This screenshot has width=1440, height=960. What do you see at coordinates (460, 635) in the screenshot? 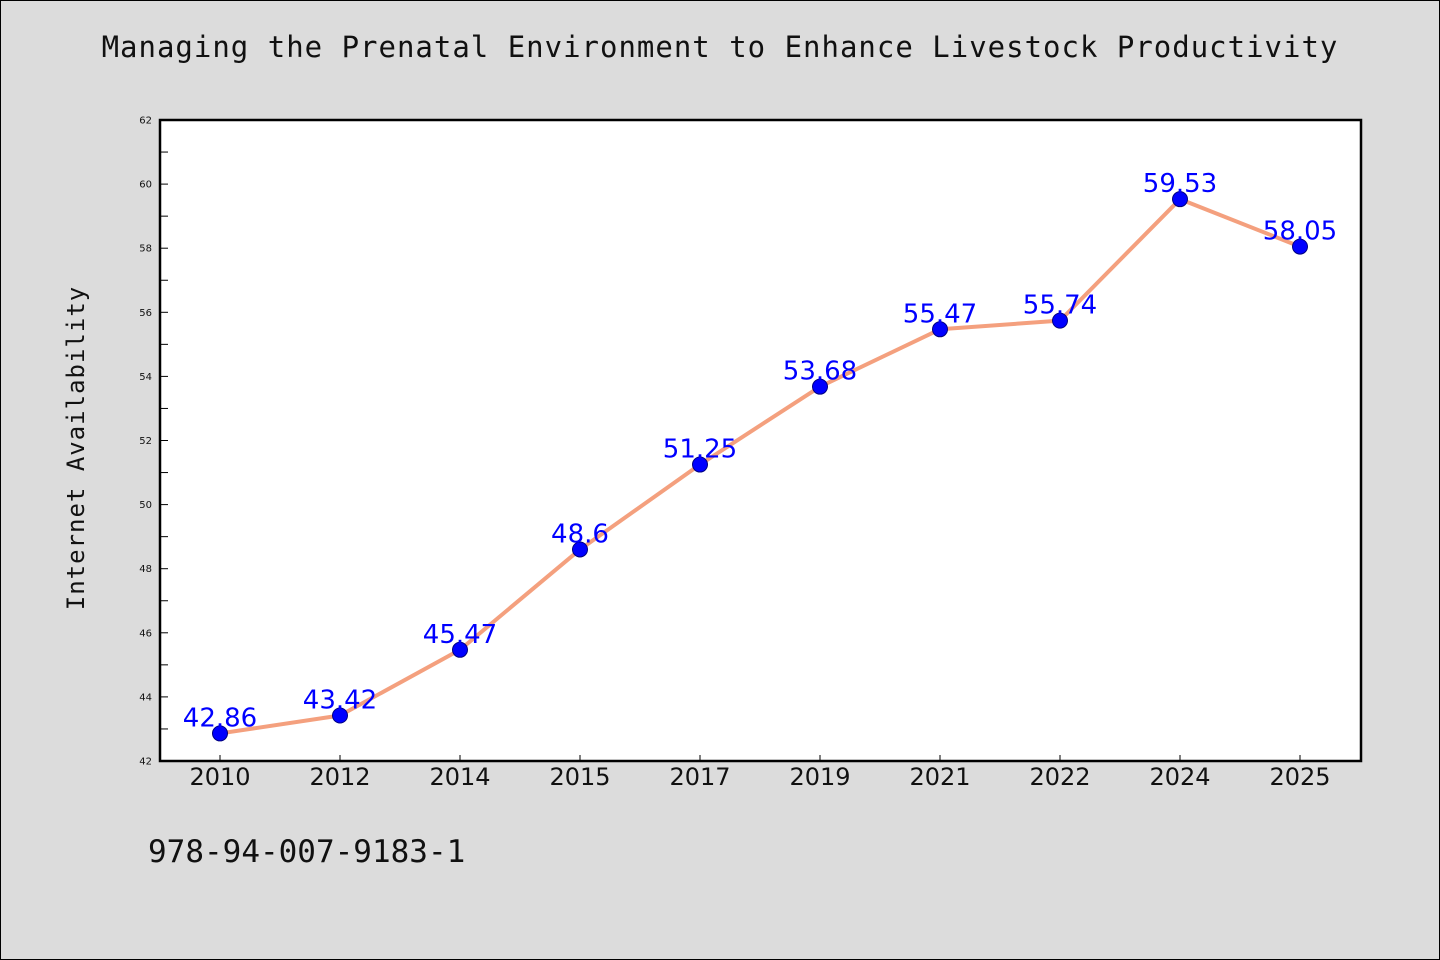
I see `data-label: 45.47` at bounding box center [460, 635].